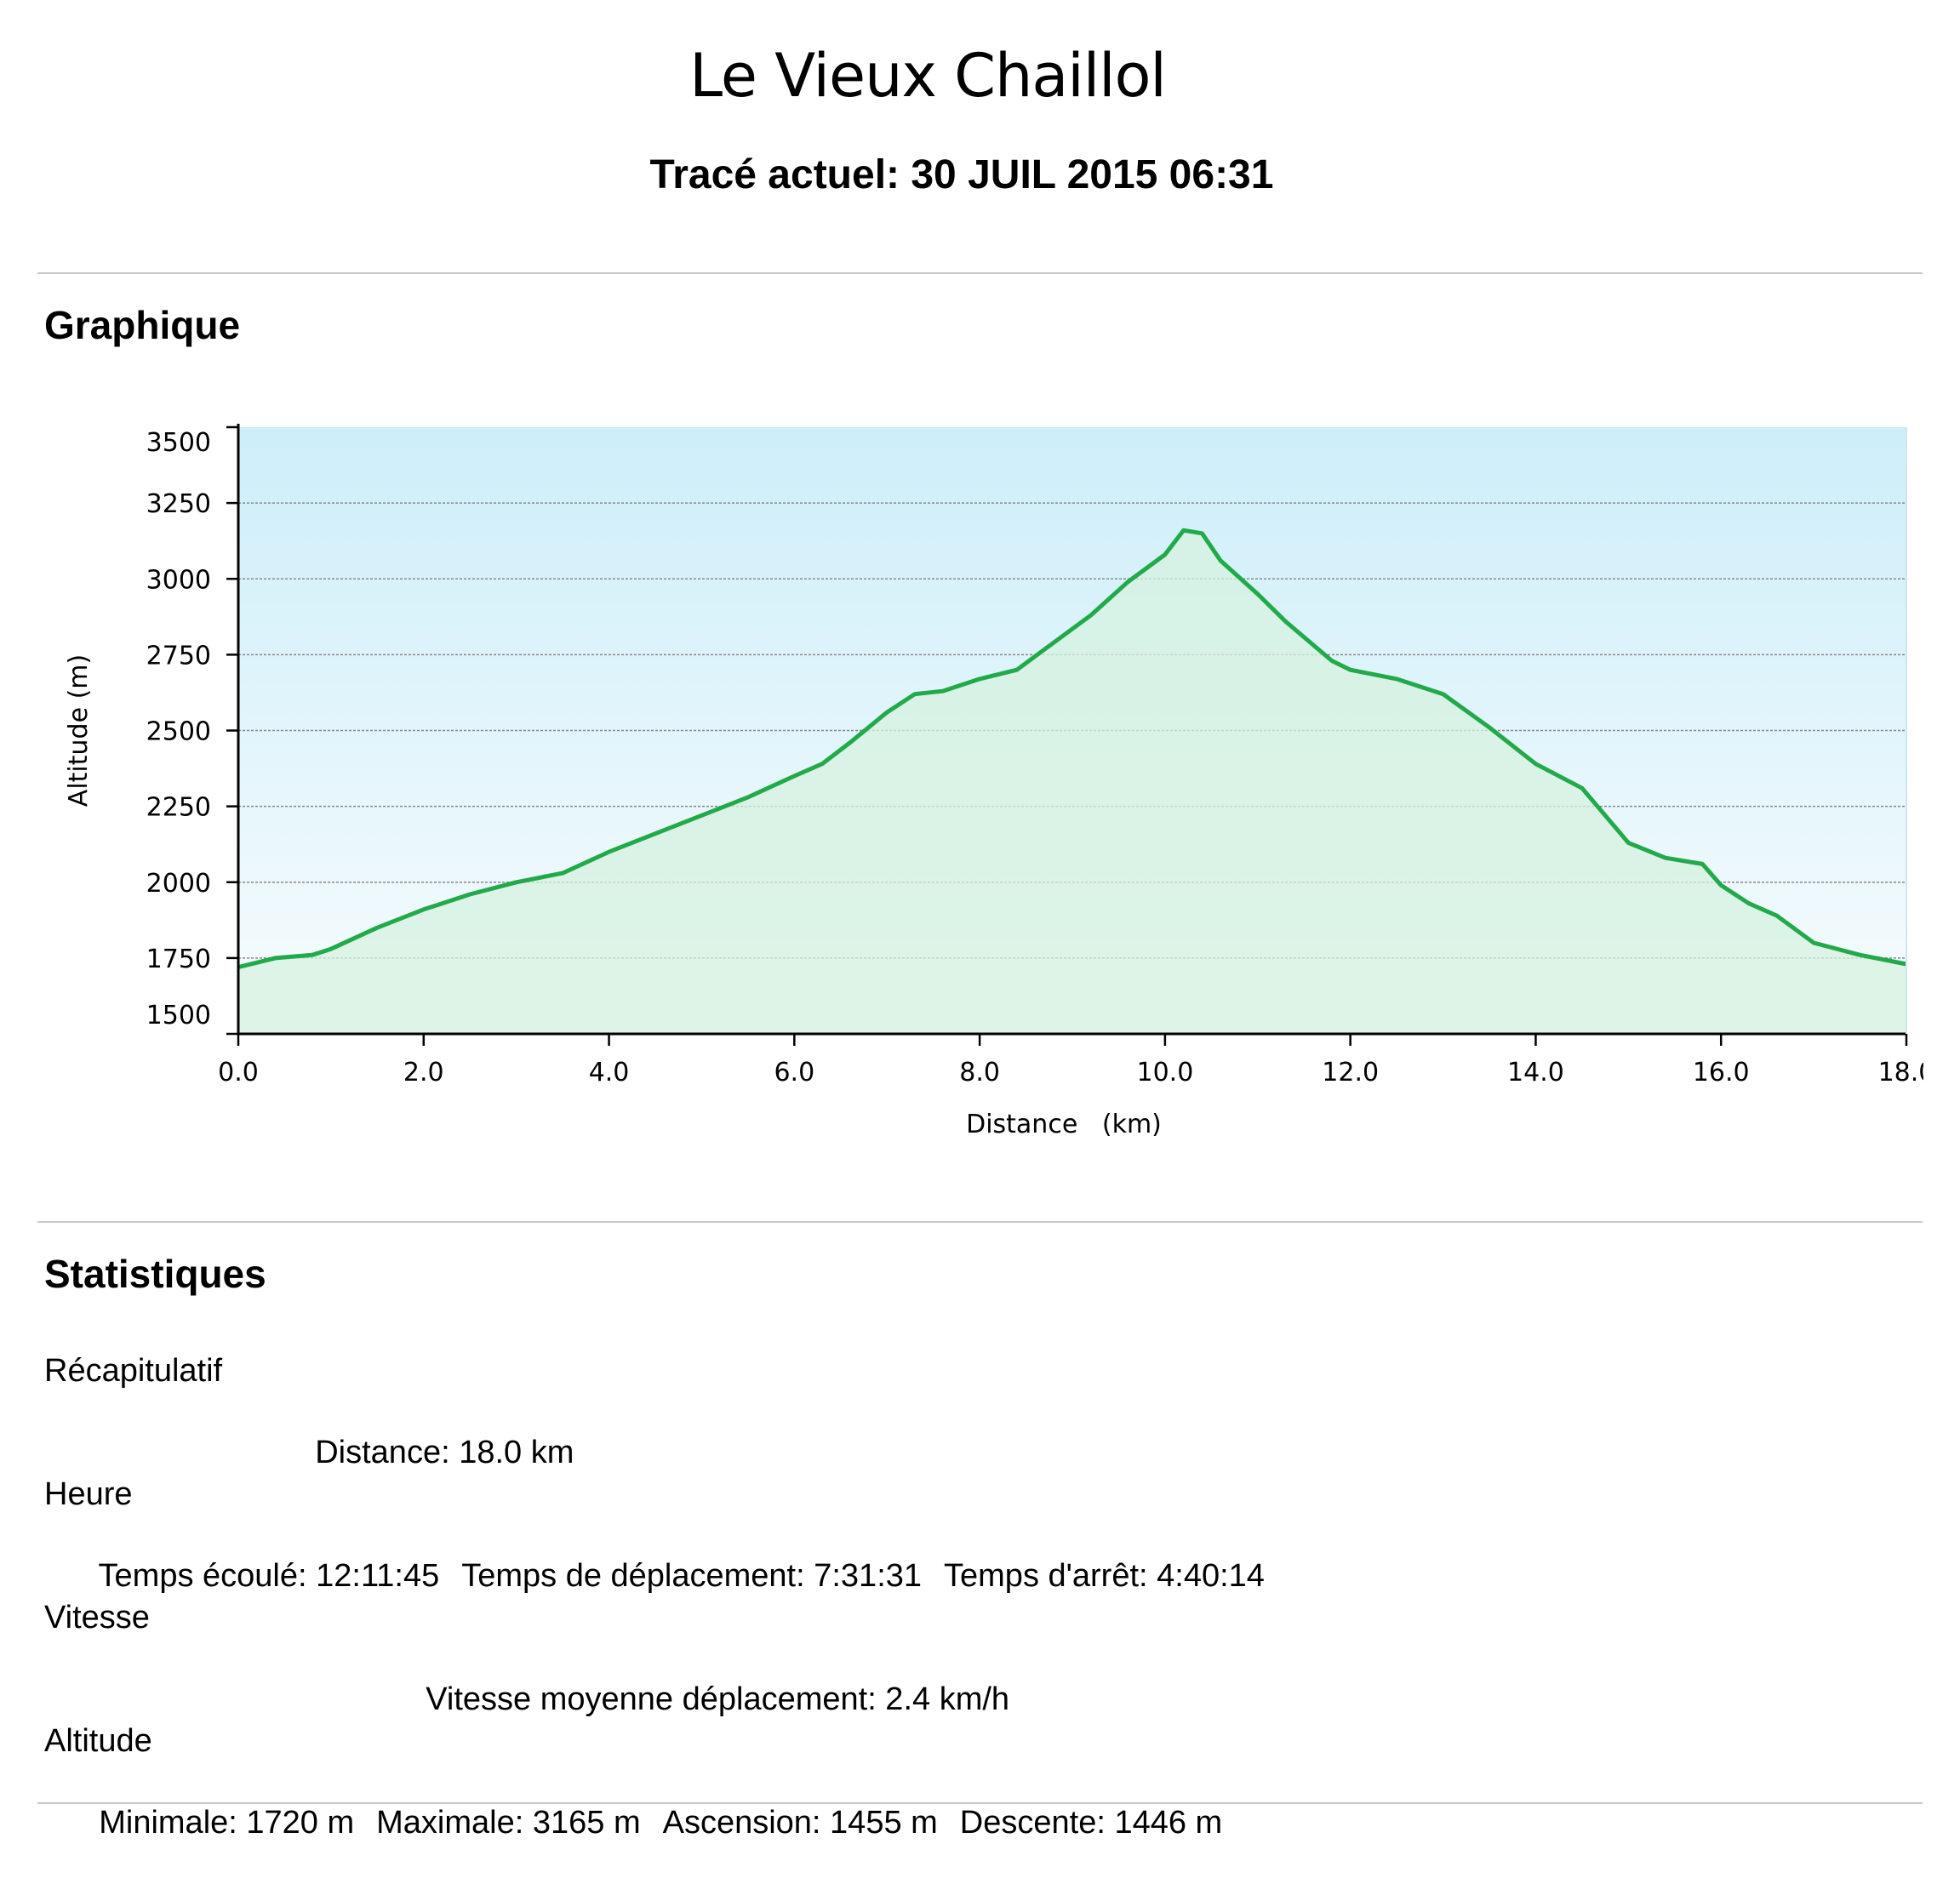 This screenshot has width=1960, height=1878. Describe the element at coordinates (961, 174) in the screenshot. I see `track-title: Tracé actuel: 30 JUIL 2015 06:31` at that location.